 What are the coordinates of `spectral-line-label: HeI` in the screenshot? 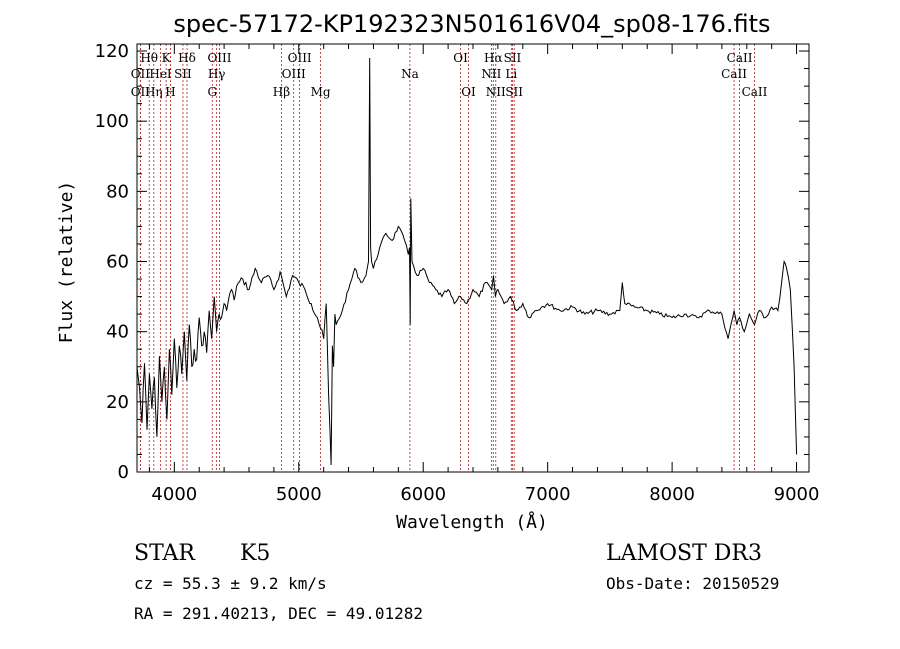 It's located at (160, 74).